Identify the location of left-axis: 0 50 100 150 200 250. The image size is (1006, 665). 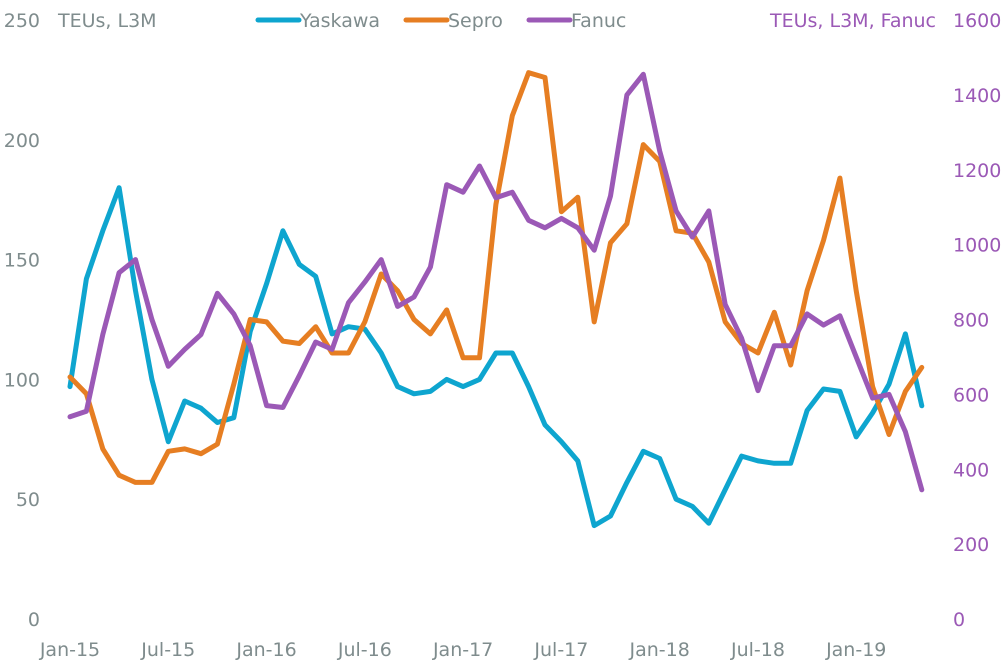
(22, 320).